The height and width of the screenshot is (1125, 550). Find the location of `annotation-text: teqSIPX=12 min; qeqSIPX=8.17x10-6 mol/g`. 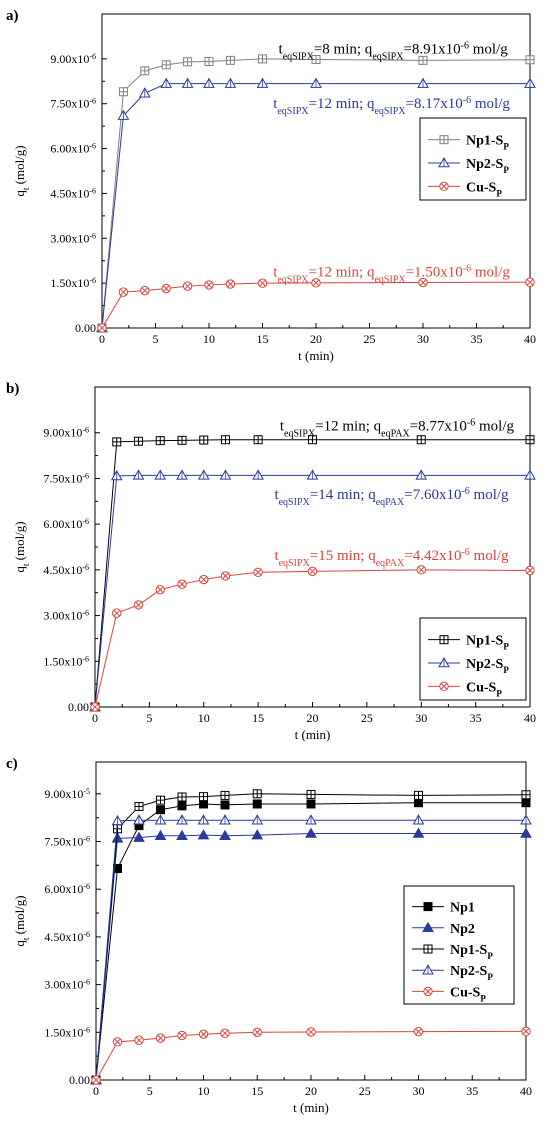

annotation-text: teqSIPX=12 min; qeqSIPX=8.17x10-6 mol/g is located at coordinates (391, 106).